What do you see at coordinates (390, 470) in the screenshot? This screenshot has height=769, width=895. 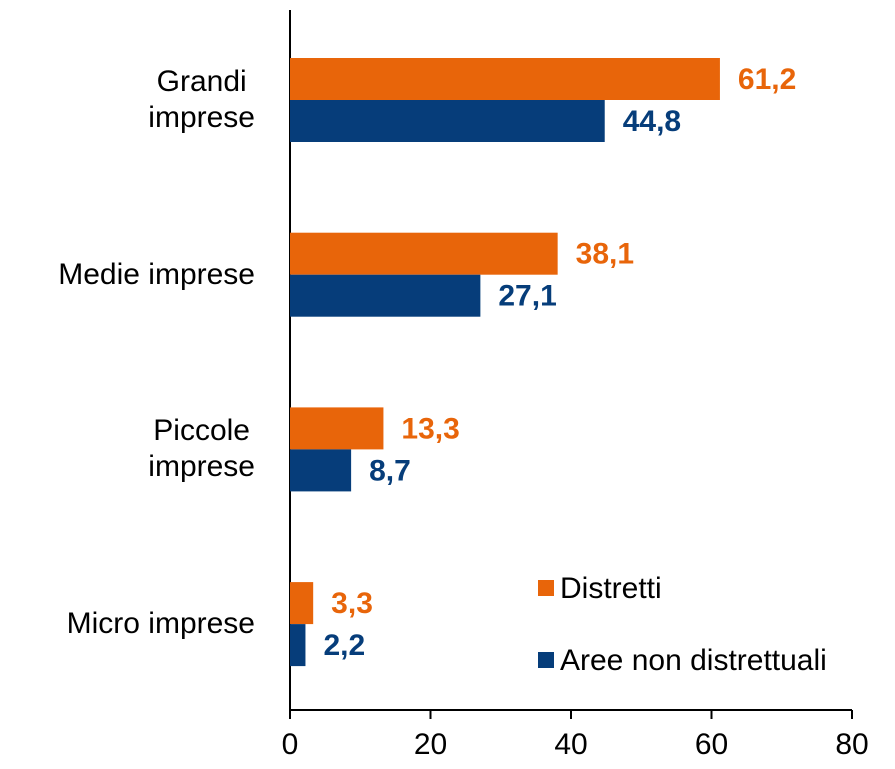 I see `value-label: 8,7` at bounding box center [390, 470].